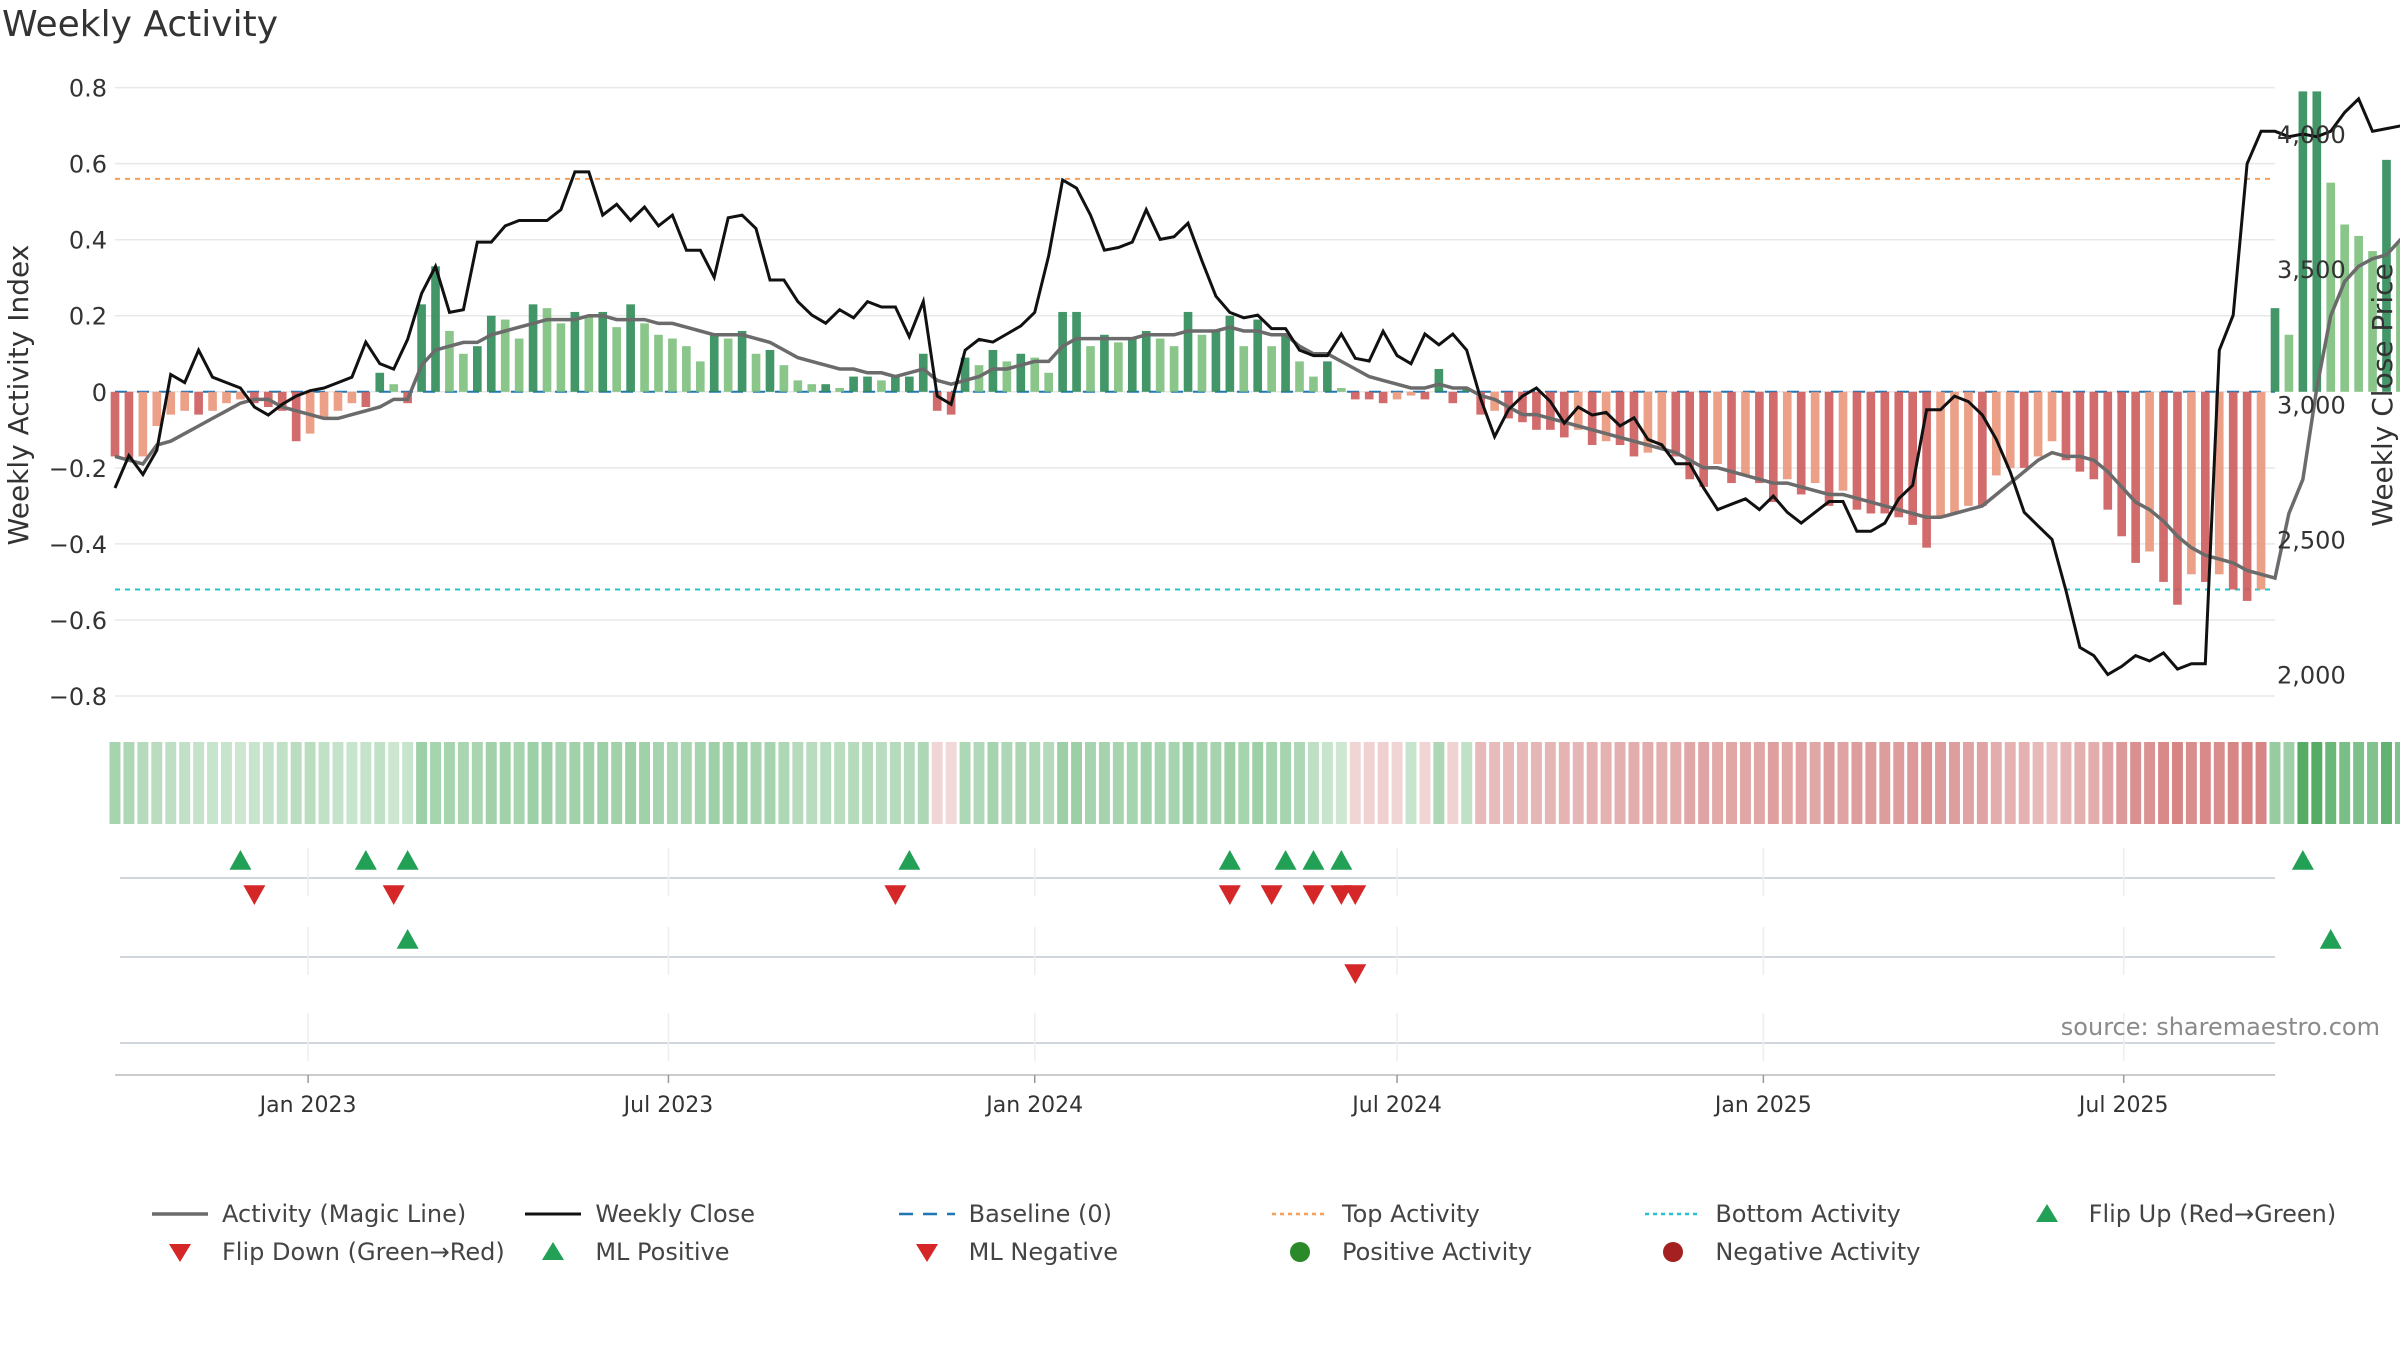 The width and height of the screenshot is (2400, 1350). Describe the element at coordinates (1808, 1214) in the screenshot. I see `legend-label: Bottom Activity` at that location.